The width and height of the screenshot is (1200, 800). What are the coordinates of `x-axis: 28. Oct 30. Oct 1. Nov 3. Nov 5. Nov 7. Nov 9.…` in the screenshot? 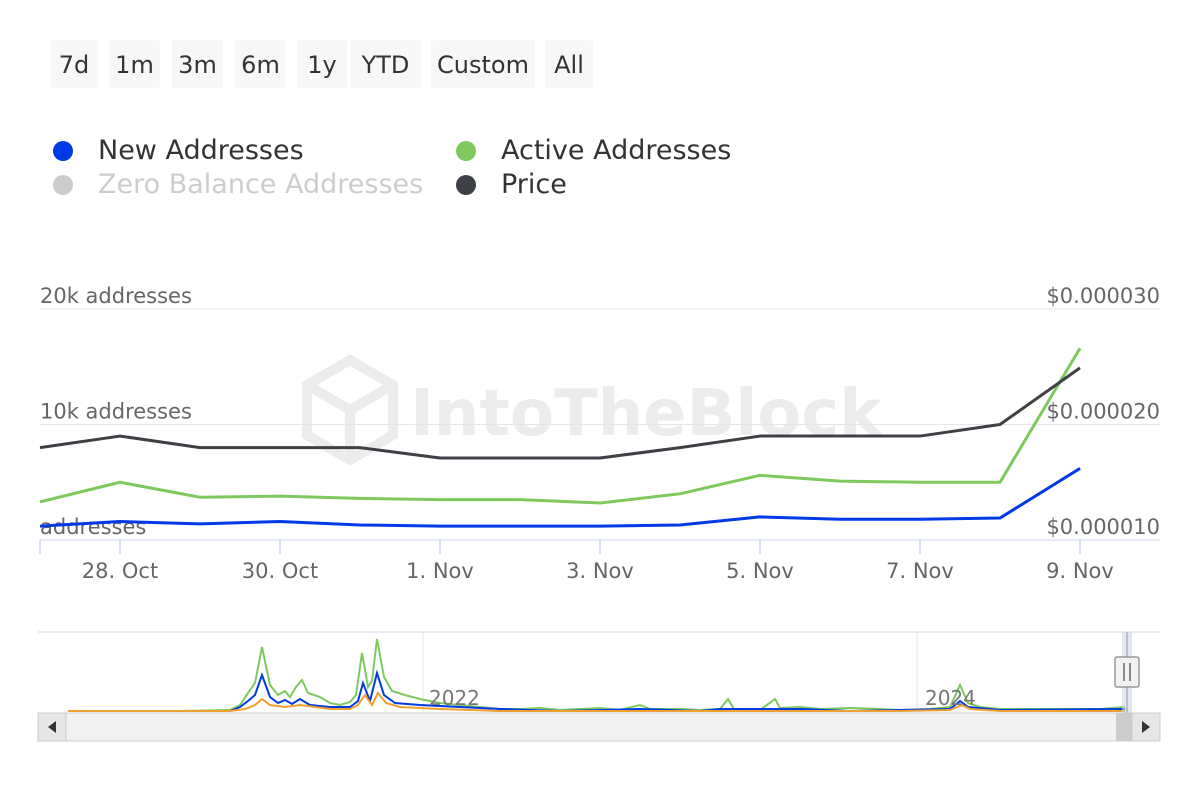 It's located at (576, 561).